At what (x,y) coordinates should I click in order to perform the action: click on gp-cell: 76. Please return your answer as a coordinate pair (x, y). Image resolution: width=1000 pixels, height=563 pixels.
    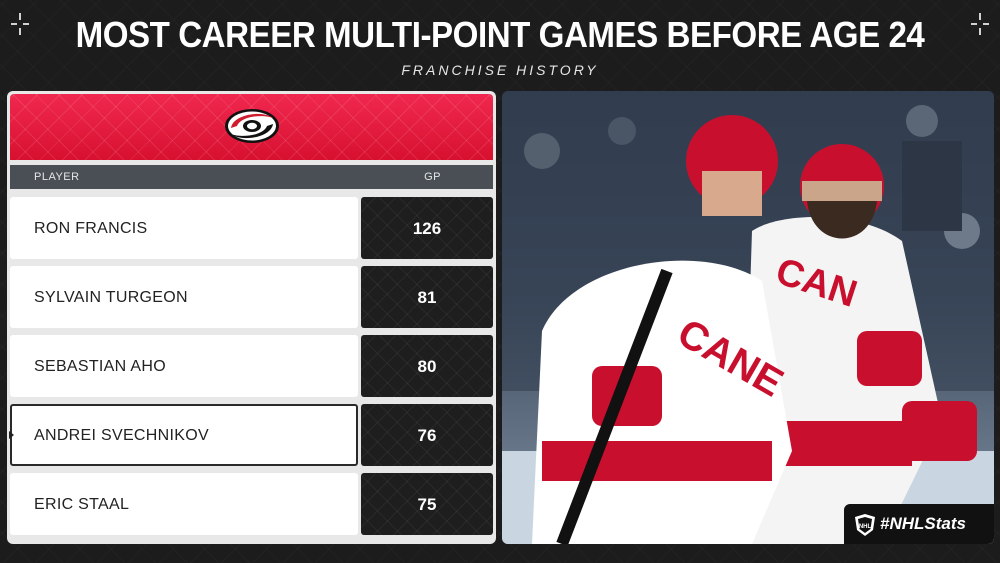
    Looking at the image, I should click on (427, 435).